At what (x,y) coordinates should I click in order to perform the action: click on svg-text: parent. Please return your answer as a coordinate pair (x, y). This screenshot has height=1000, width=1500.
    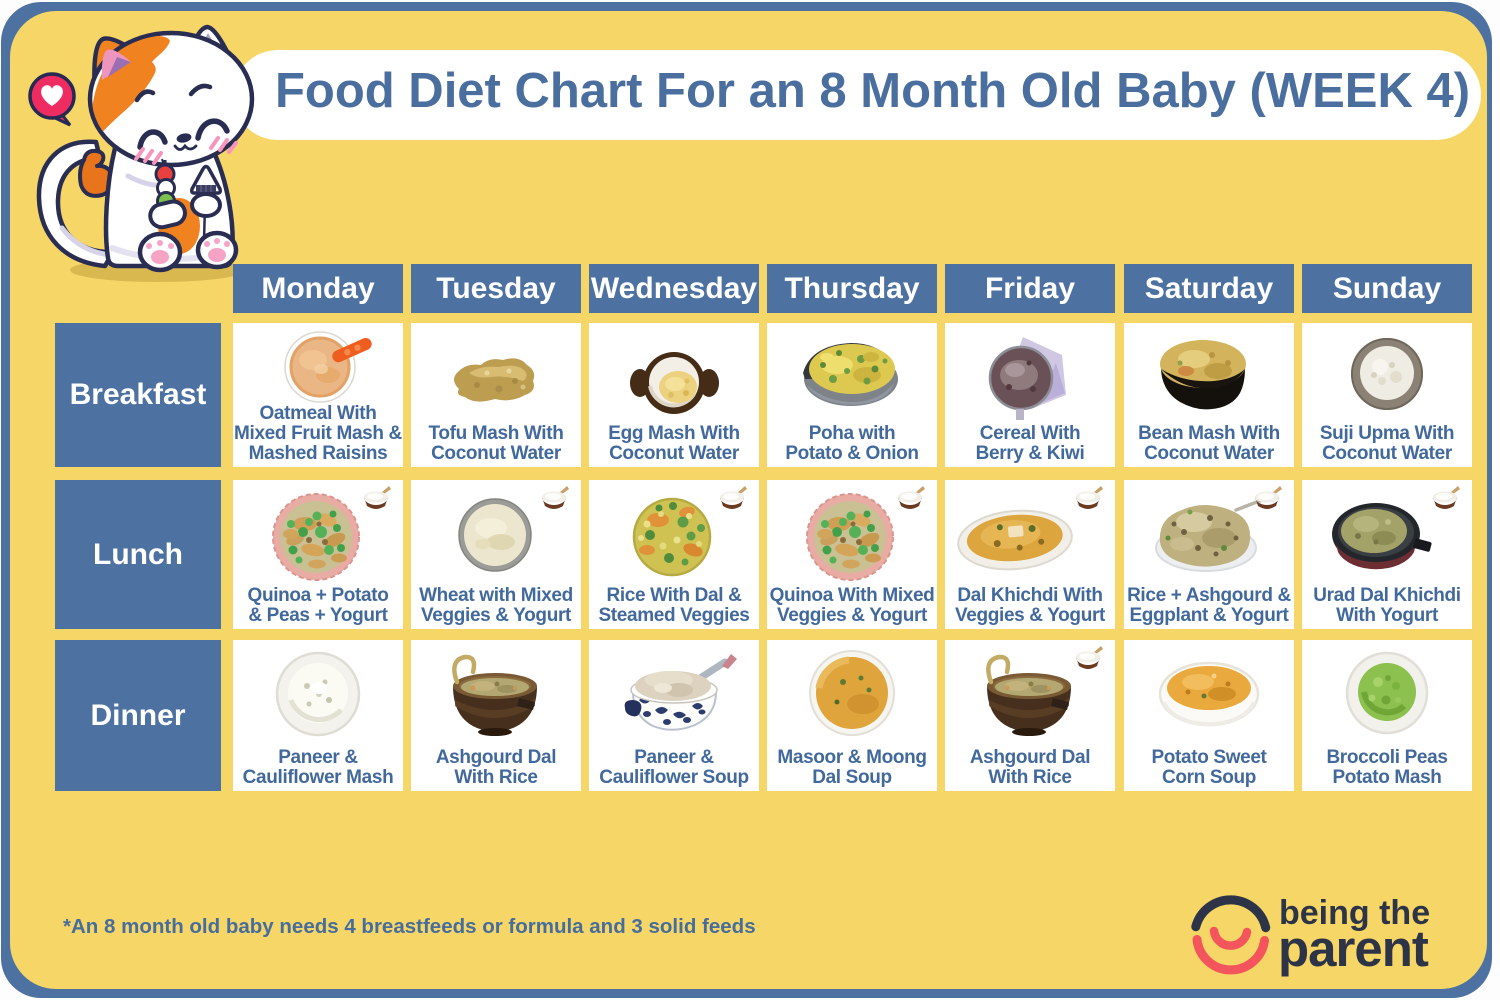
    Looking at the image, I should click on (1353, 948).